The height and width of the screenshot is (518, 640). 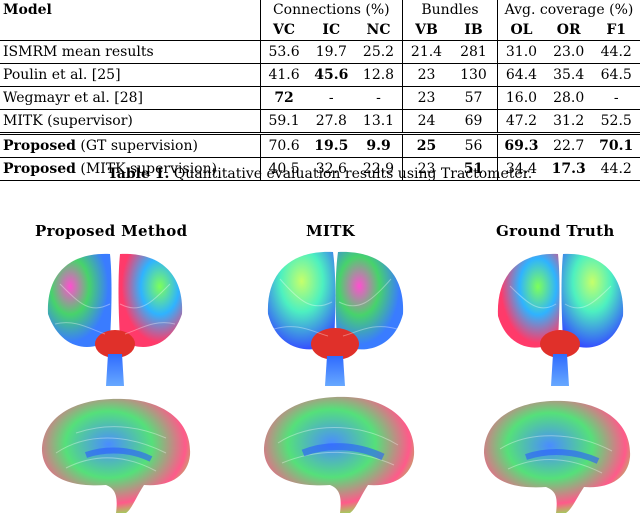 I want to click on table-cell: 35.4, so click(x=568, y=75).